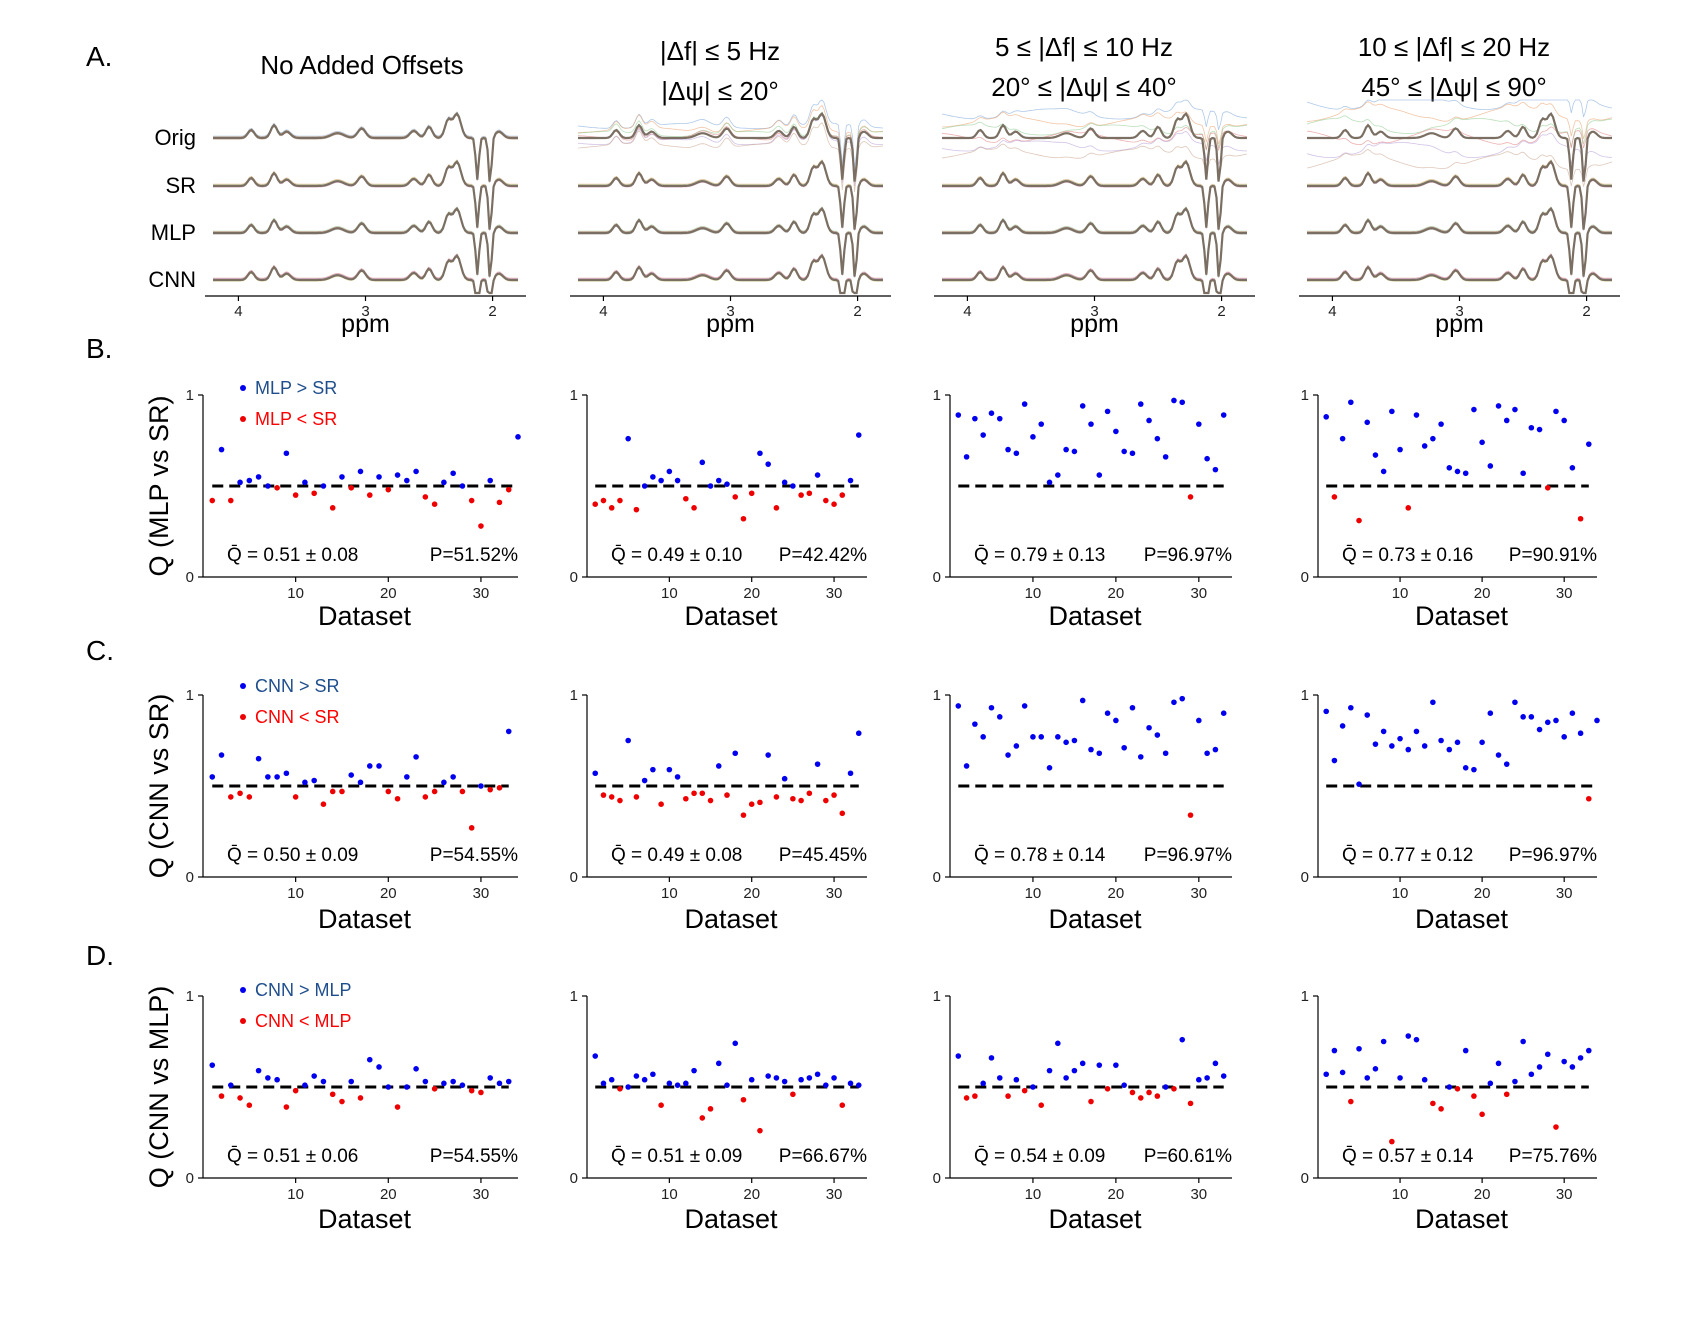 The image size is (1681, 1342). I want to click on x-tick-label: 30, so click(1564, 593).